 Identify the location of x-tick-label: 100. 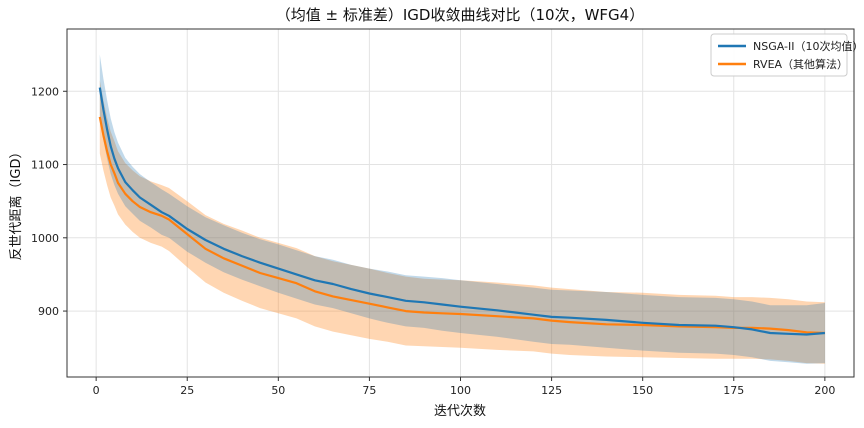
(460, 390).